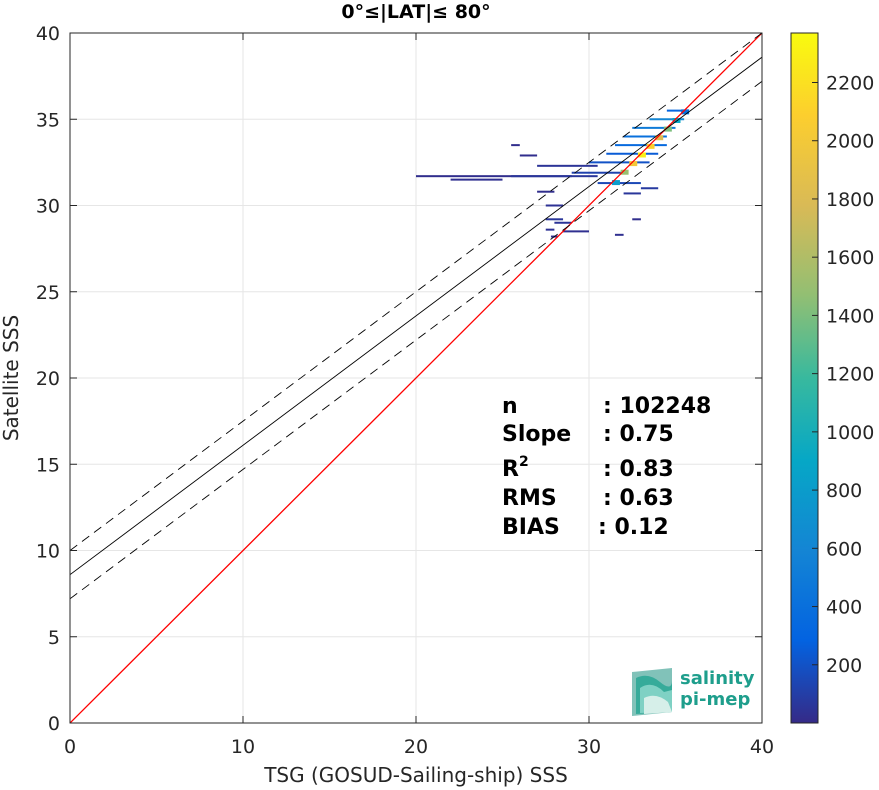 The height and width of the screenshot is (790, 879). I want to click on y-axis-label: Satellite SSS, so click(11, 378).